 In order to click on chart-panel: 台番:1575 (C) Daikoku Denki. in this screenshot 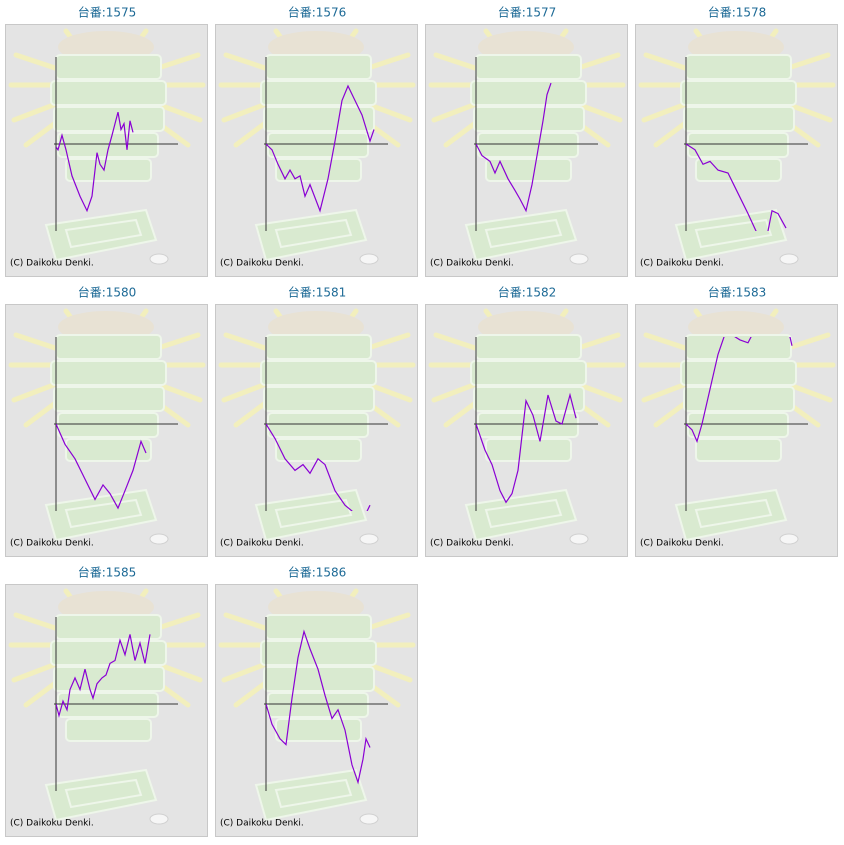, I will do `click(106, 141)`.